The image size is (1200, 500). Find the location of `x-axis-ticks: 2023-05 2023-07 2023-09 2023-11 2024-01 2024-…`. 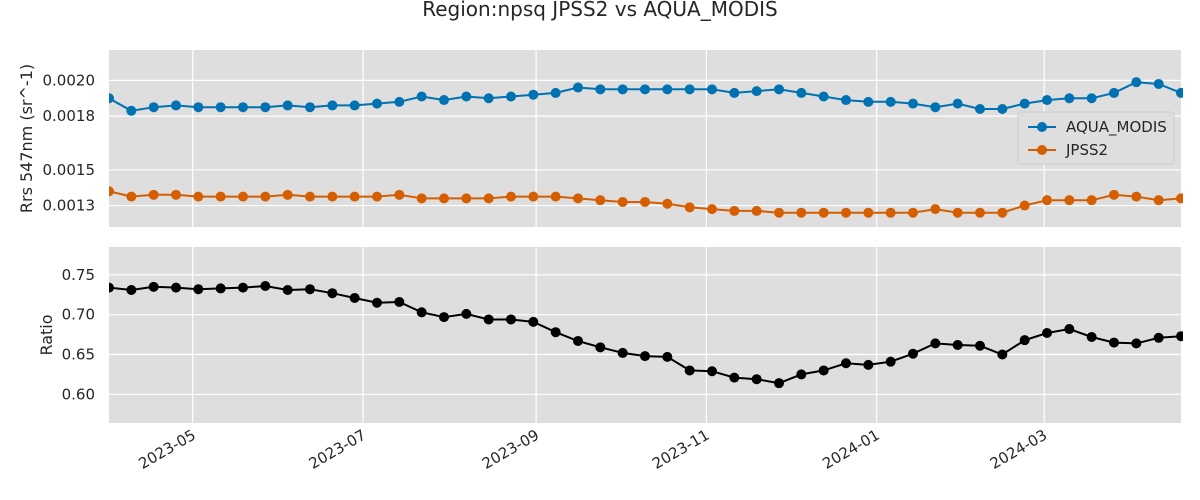

x-axis-ticks: 2023-05 2023-07 2023-09 2023-11 2024-01 2024-… is located at coordinates (592, 449).